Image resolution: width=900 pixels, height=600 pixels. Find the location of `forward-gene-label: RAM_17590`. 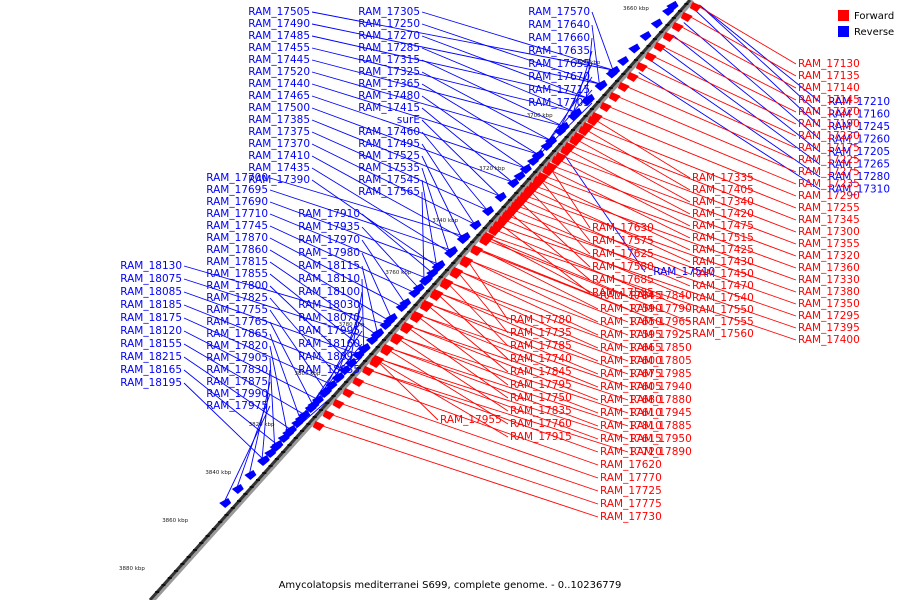

forward-gene-label: RAM_17590 is located at coordinates (631, 309).